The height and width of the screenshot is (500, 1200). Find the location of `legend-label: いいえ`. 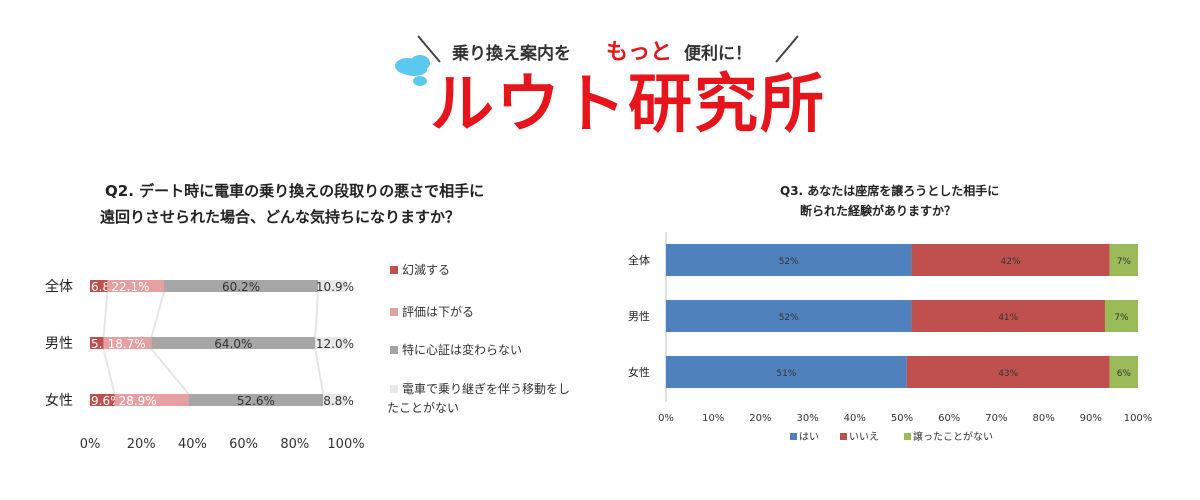

legend-label: いいえ is located at coordinates (864, 437).